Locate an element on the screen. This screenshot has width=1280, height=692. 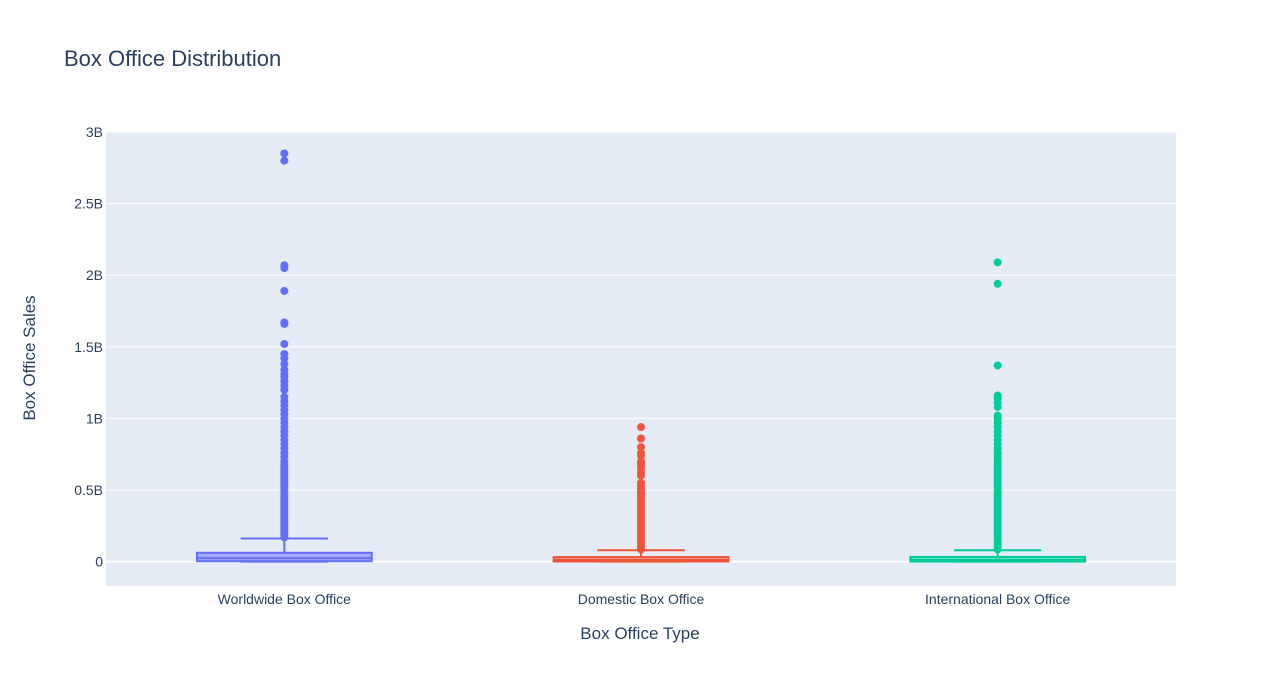
chart-title: Box Office Distribution is located at coordinates (172, 58).